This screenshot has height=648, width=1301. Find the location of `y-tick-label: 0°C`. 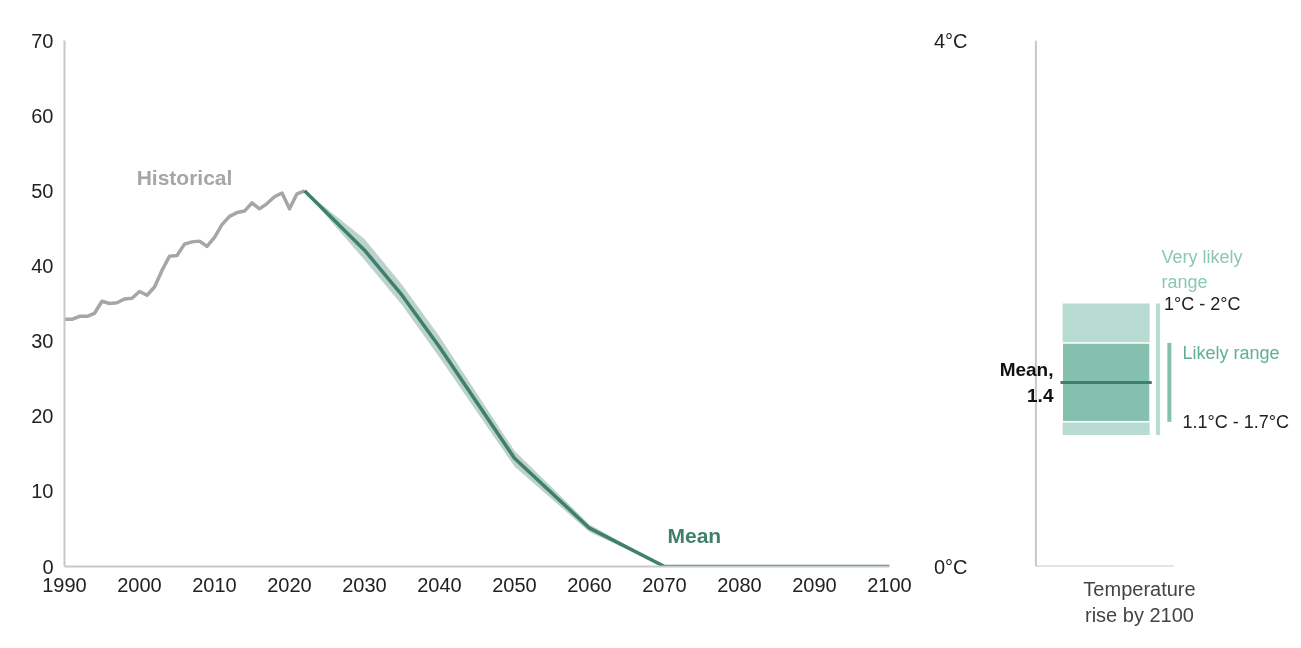

y-tick-label: 0°C is located at coordinates (950, 566).